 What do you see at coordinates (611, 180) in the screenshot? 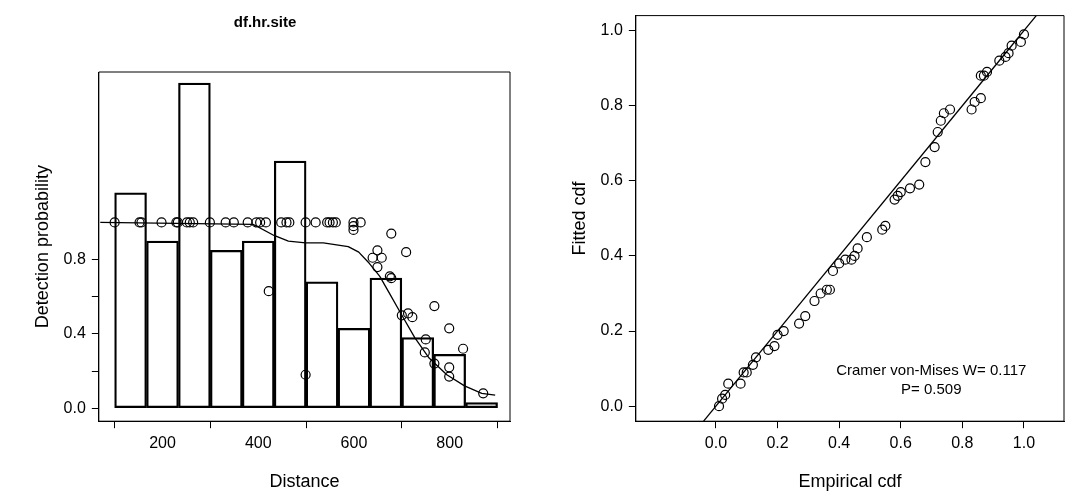
I see `y-tick-label: 0.6` at bounding box center [611, 180].